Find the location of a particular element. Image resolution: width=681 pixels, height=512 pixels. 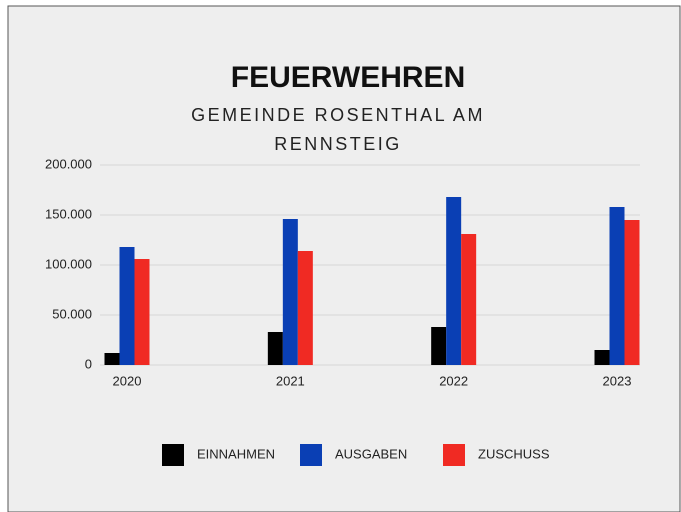

chart-title: FEUERWEHREN is located at coordinates (348, 77).